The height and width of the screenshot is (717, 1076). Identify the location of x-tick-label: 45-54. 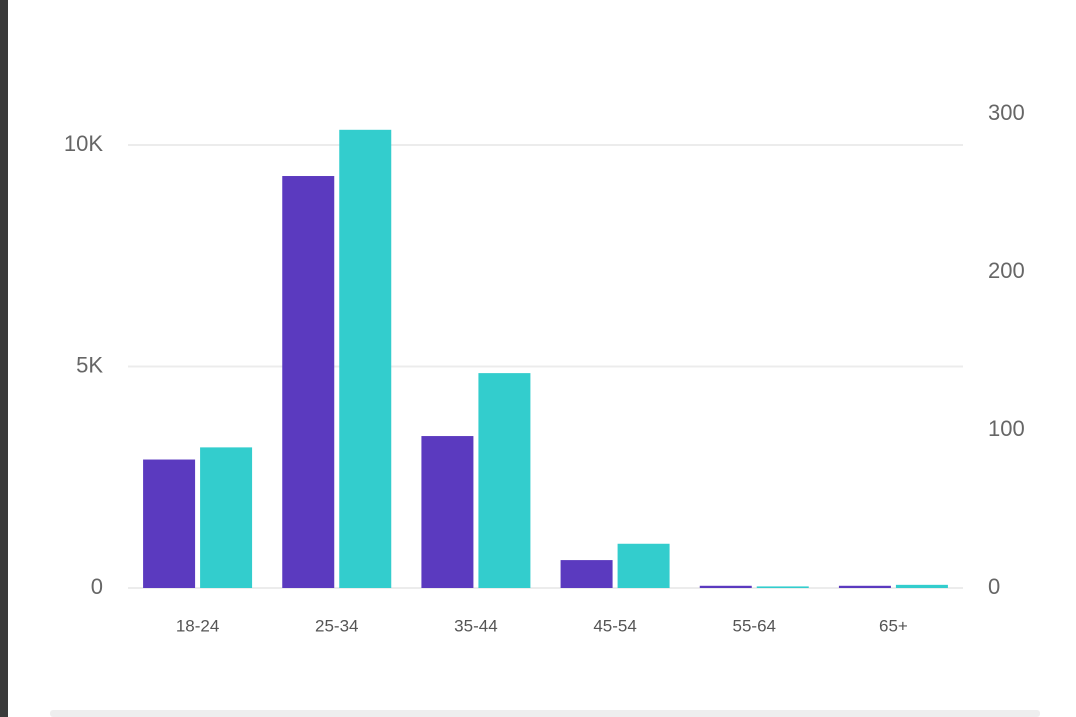
(614, 625).